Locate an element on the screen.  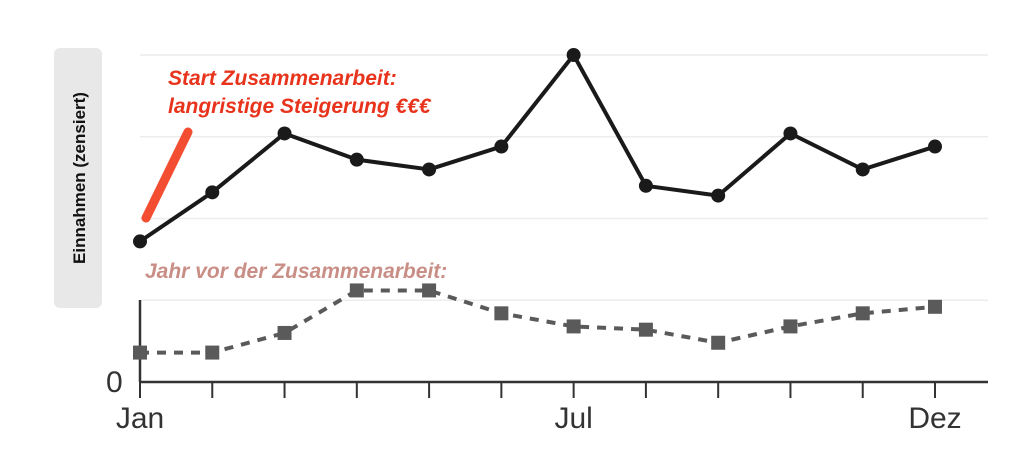
series-line-previous-year is located at coordinates (538, 321).